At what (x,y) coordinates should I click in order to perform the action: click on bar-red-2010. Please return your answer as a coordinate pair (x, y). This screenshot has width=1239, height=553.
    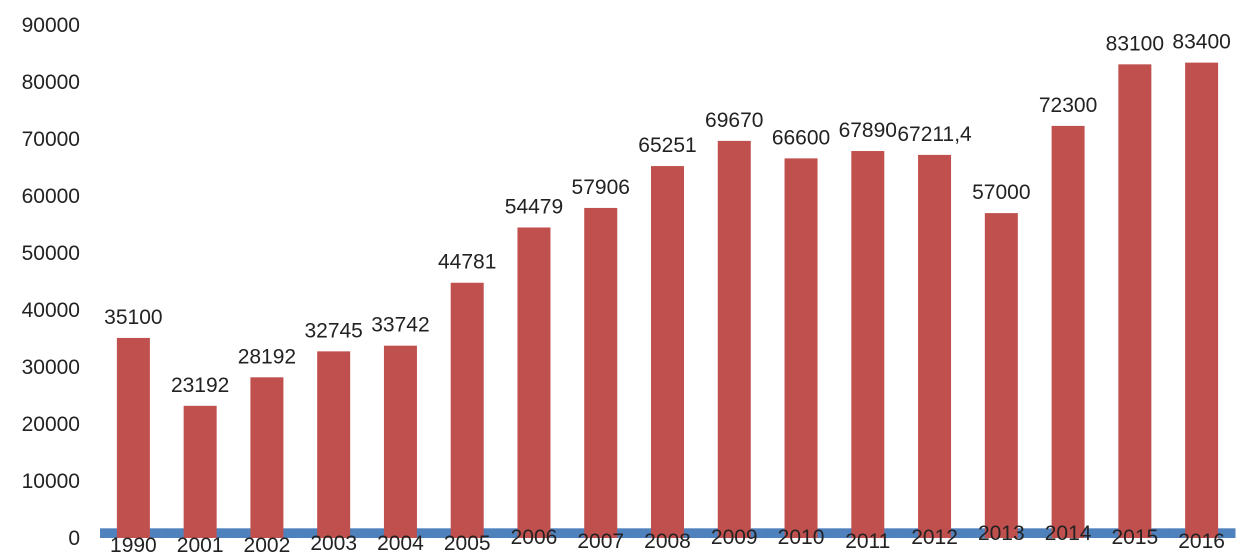
    Looking at the image, I should click on (801, 348).